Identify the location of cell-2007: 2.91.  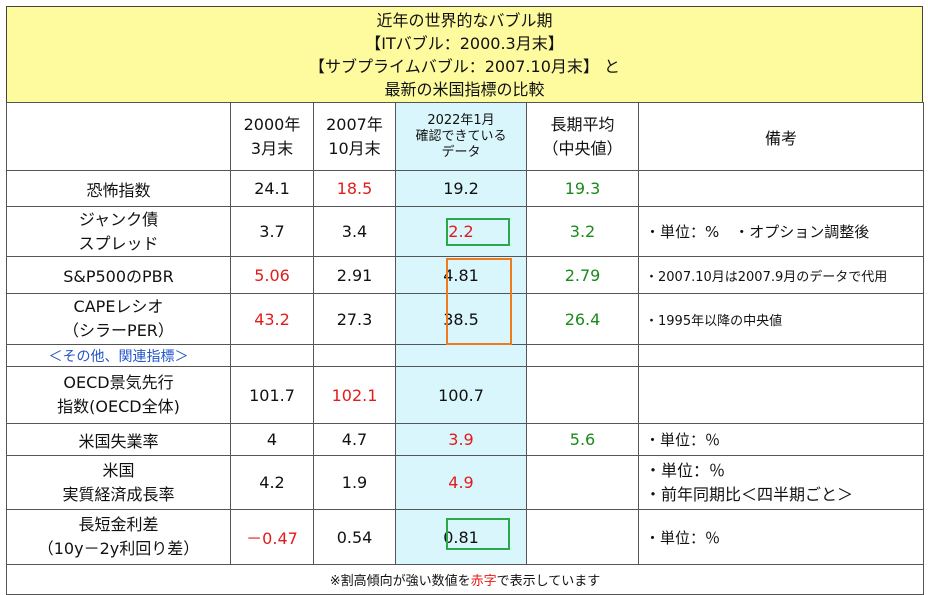
(354, 275).